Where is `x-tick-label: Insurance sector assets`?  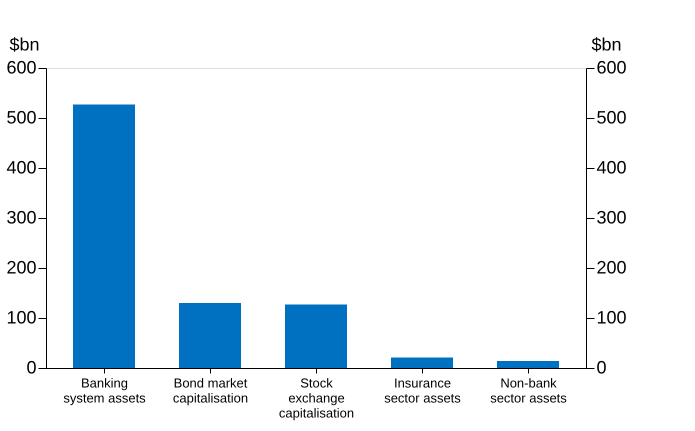 x-tick-label: Insurance sector assets is located at coordinates (423, 391).